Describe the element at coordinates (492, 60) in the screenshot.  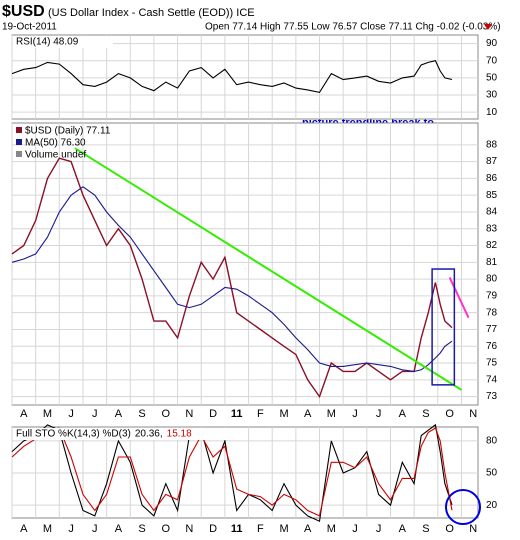
I see `y-tick-label: 70` at that location.